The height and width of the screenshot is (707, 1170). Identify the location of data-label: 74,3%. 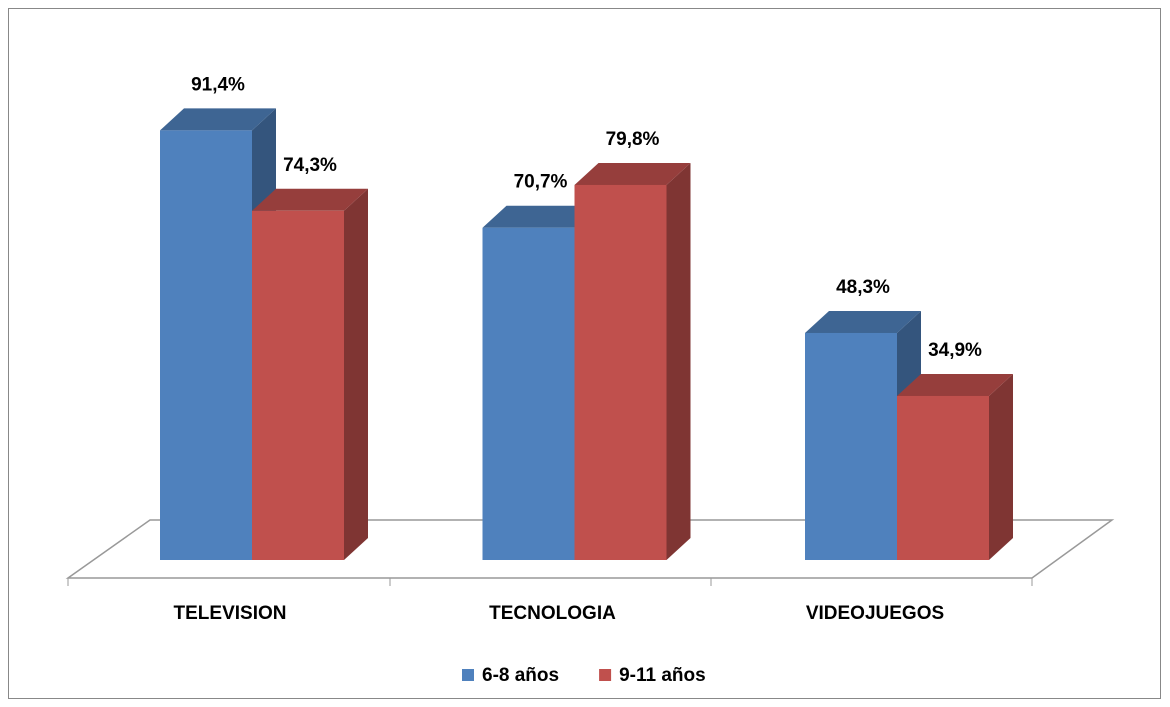
(310, 165).